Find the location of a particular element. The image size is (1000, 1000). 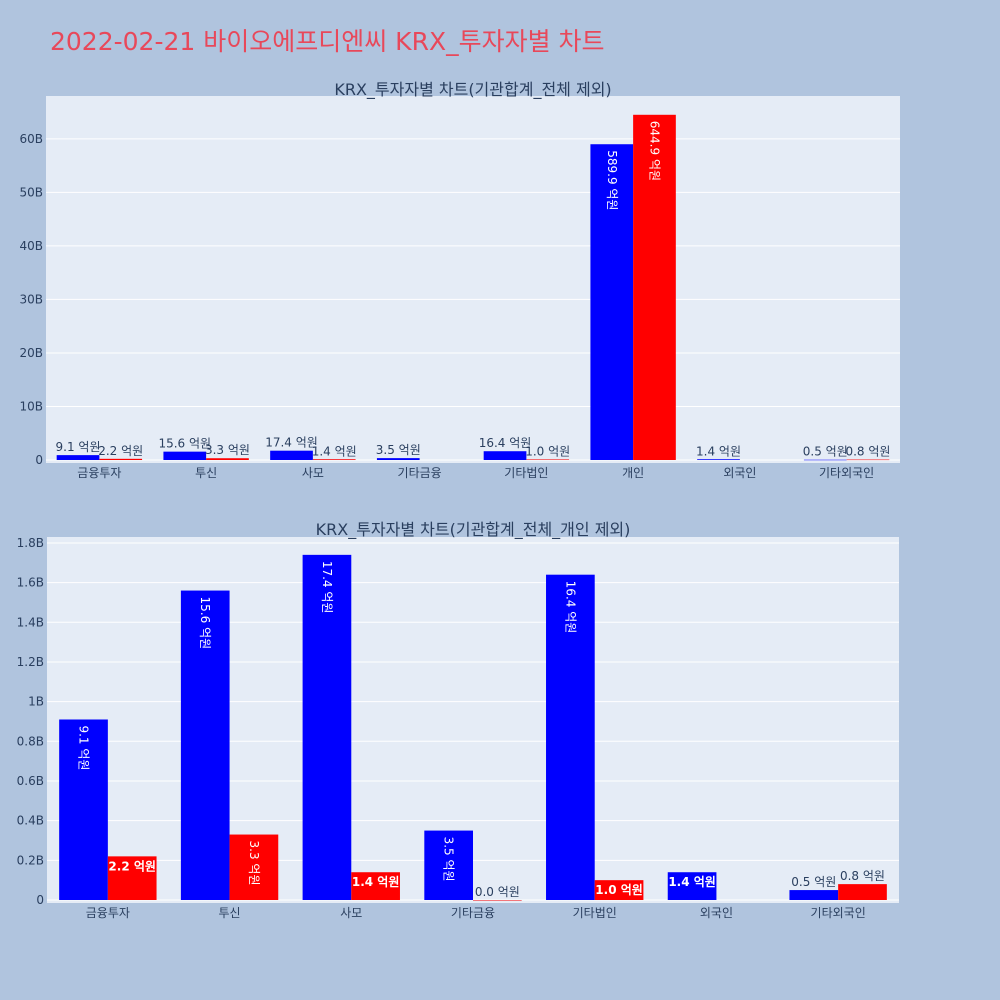

y-tick-label: 0.6B is located at coordinates (30, 781).